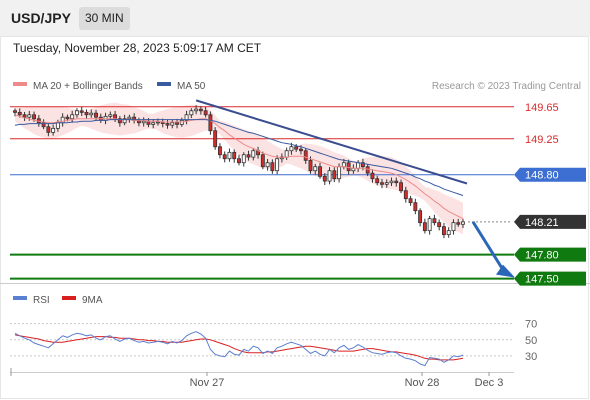 The width and height of the screenshot is (590, 400). I want to click on ma50-line, so click(239, 157).